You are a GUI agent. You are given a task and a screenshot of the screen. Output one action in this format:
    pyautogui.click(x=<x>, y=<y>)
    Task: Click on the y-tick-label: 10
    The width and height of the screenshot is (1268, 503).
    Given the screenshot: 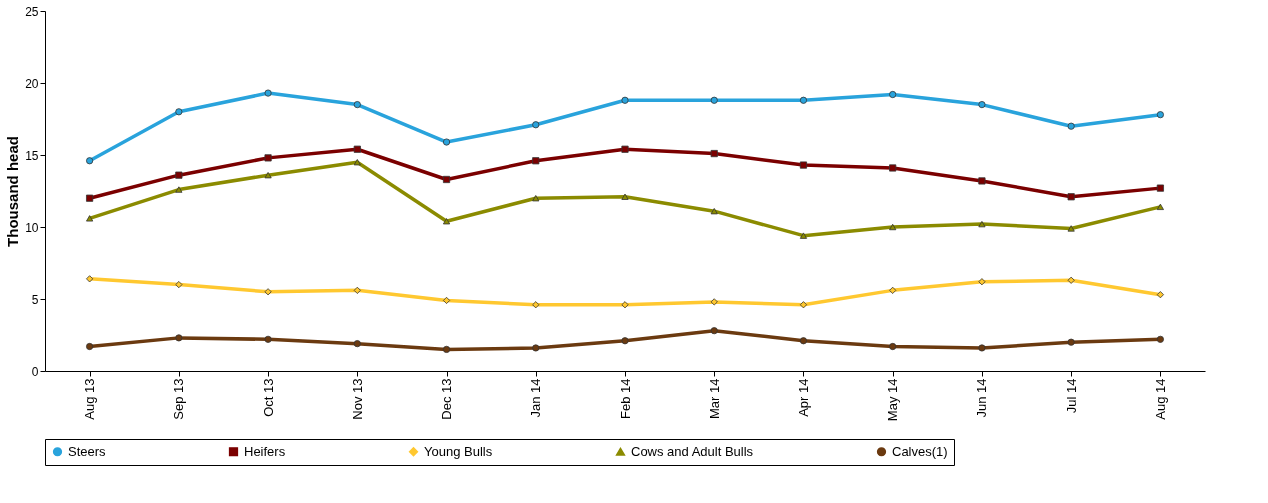 What is the action you would take?
    pyautogui.click(x=32, y=227)
    